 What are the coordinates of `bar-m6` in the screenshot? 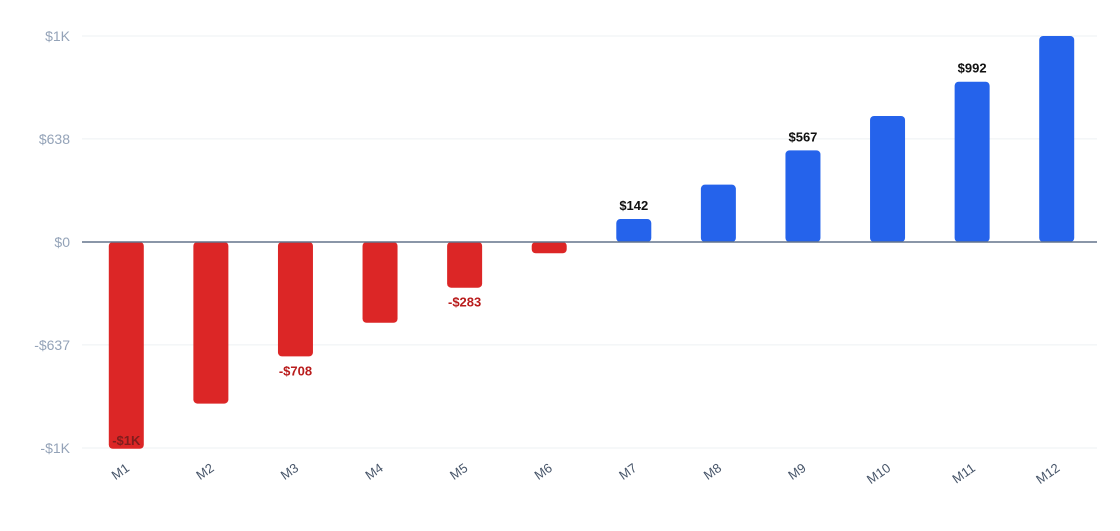 It's located at (549, 248).